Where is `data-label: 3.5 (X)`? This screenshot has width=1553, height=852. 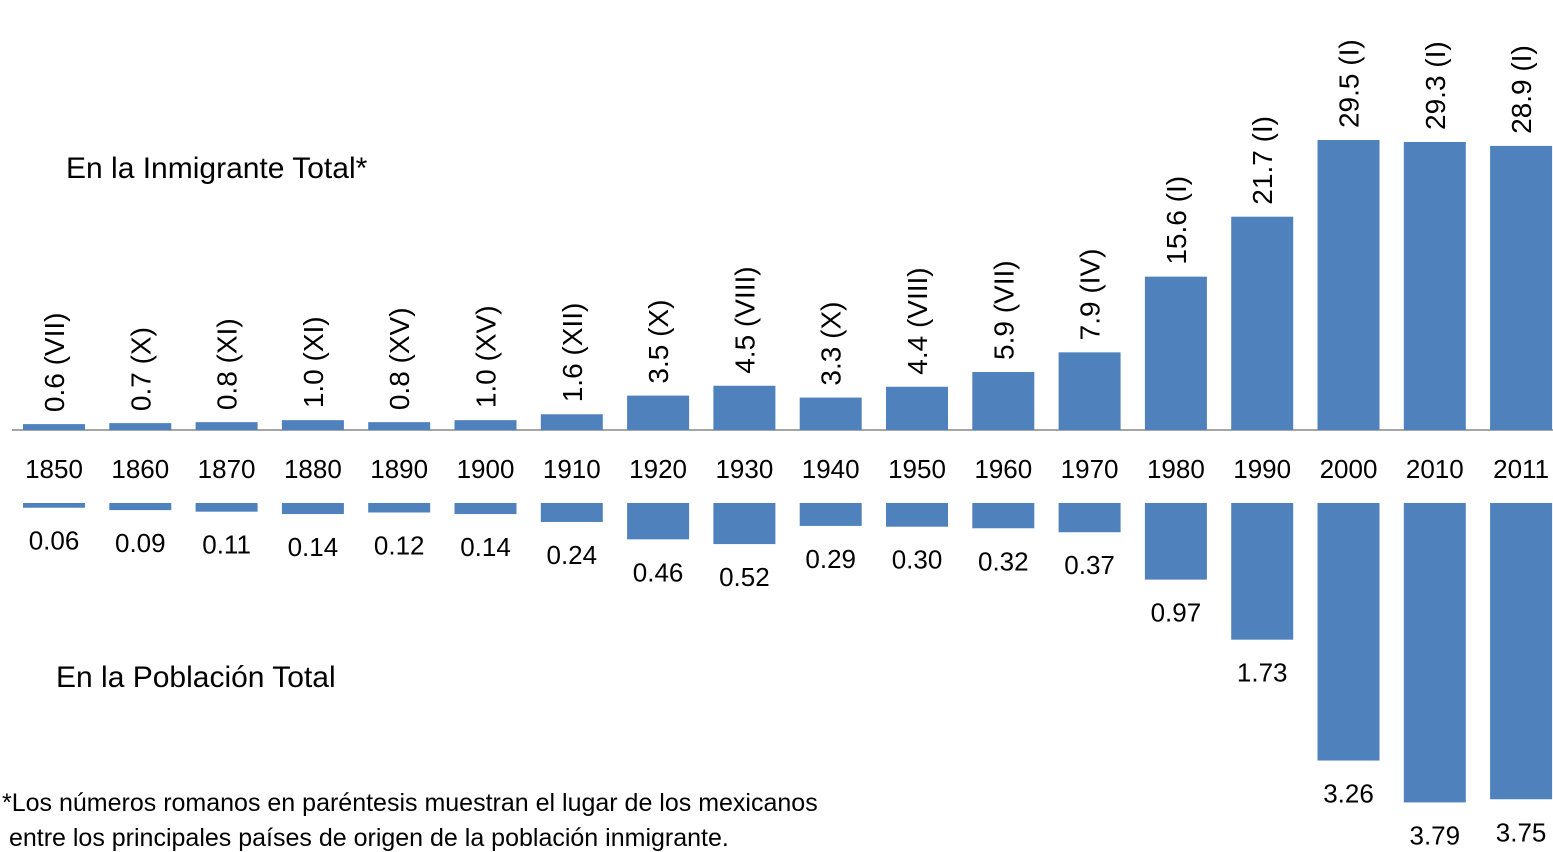 data-label: 3.5 (X) is located at coordinates (658, 342).